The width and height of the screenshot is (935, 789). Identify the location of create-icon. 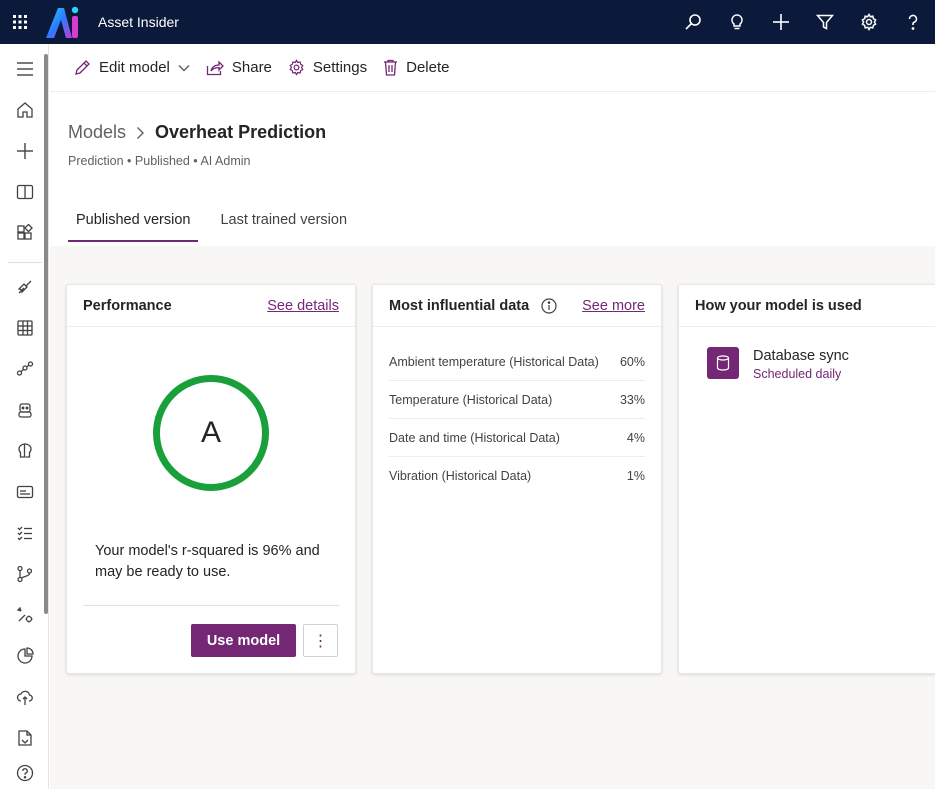
(25, 151).